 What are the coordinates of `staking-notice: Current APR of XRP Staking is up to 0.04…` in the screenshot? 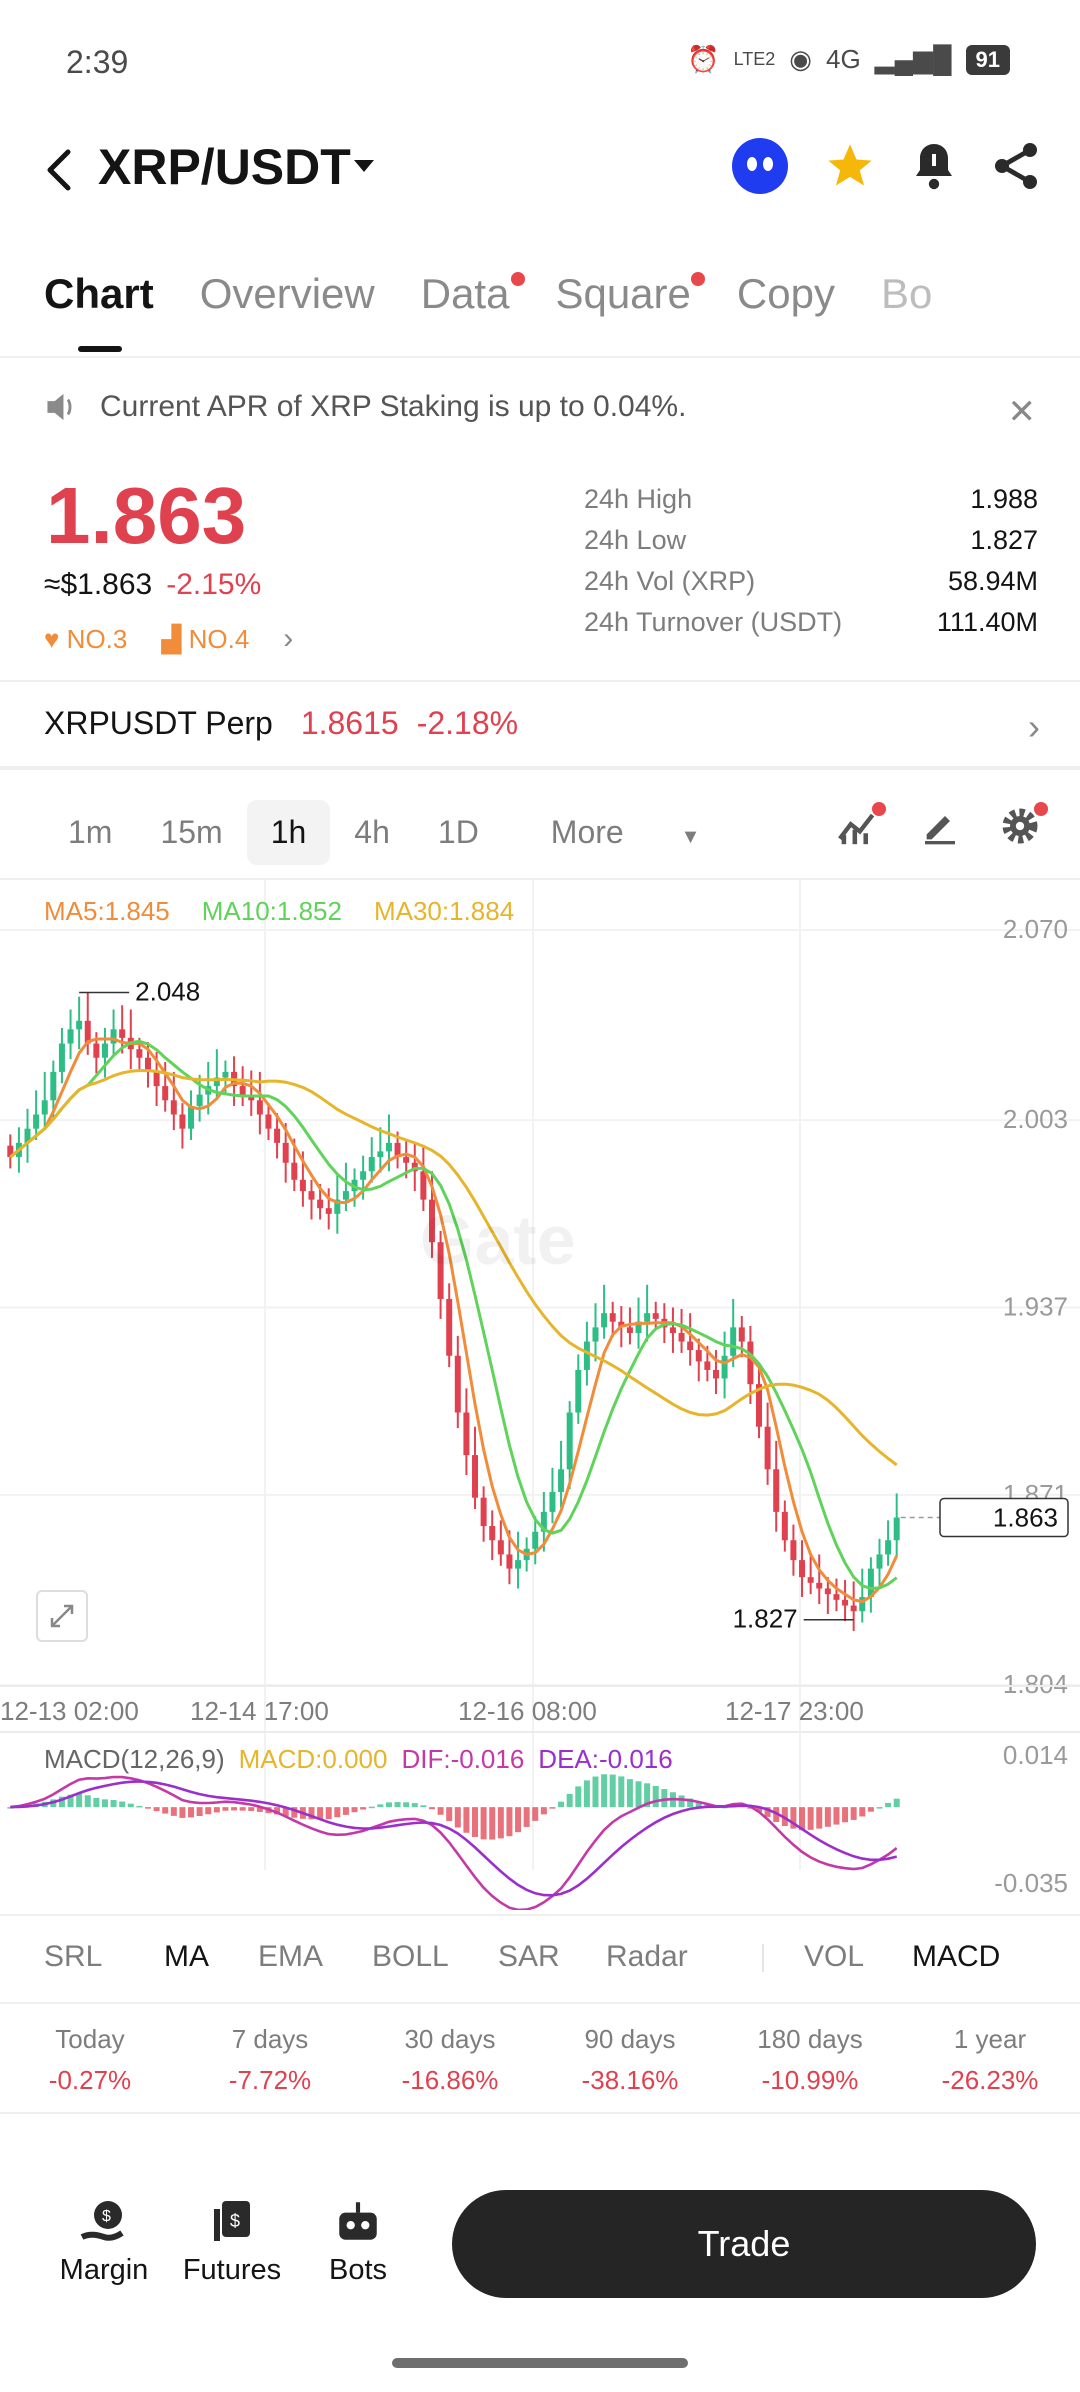 It's located at (365, 407).